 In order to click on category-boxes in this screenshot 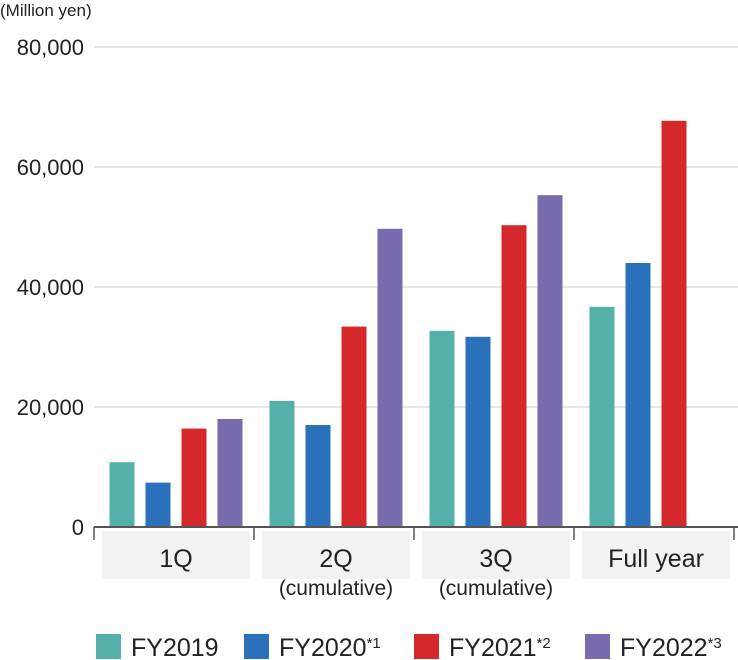, I will do `click(416, 555)`.